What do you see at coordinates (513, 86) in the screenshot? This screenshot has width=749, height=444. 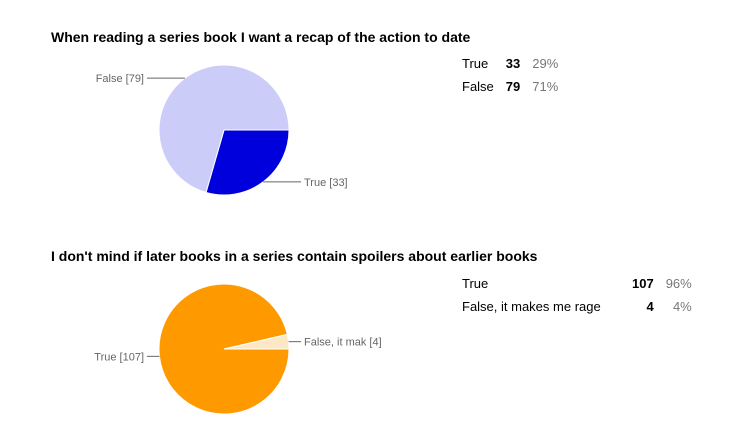 I see `answer-count: 79` at bounding box center [513, 86].